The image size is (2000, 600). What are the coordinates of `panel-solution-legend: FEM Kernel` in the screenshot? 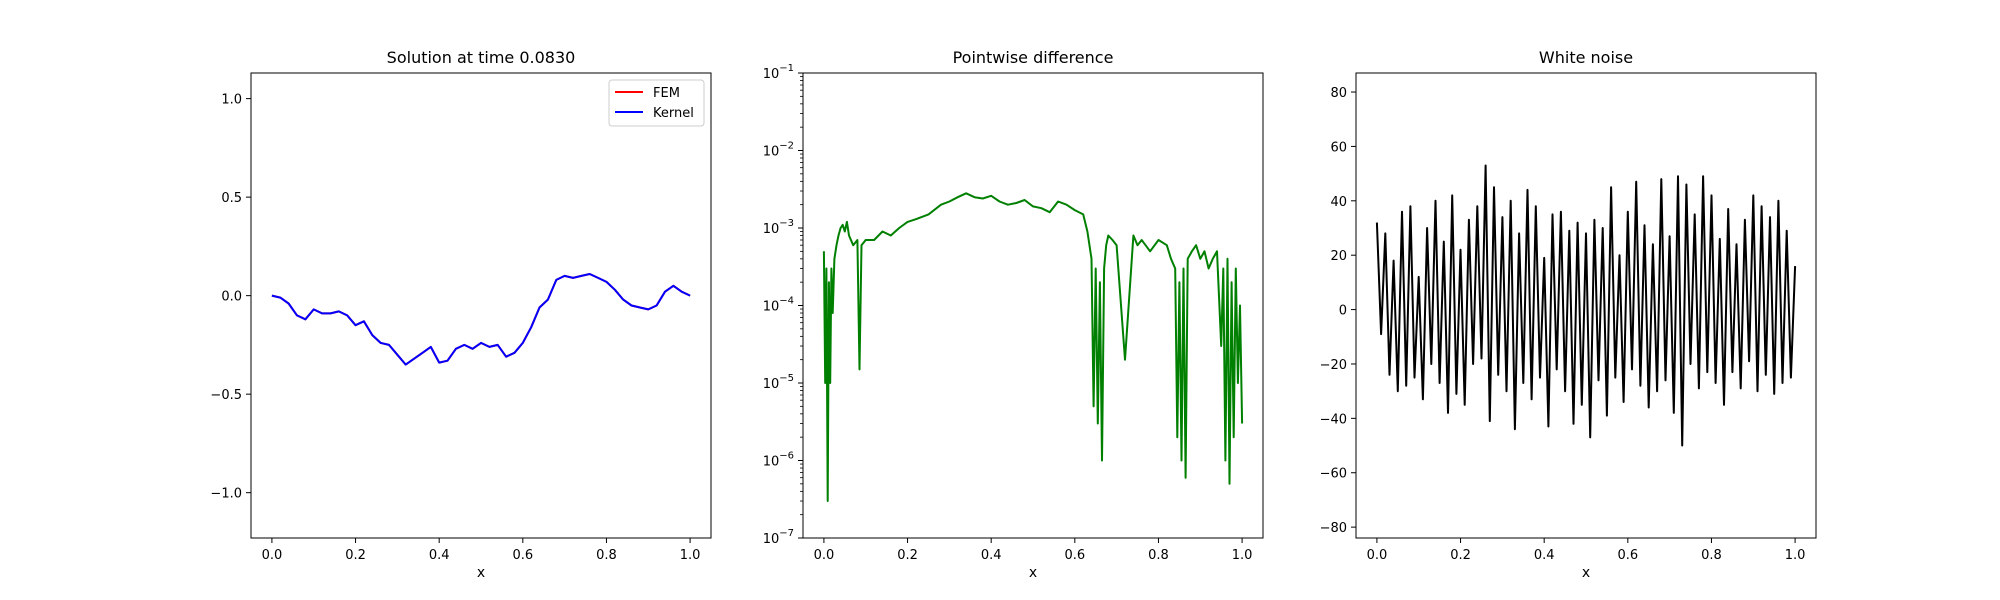 It's located at (656, 103).